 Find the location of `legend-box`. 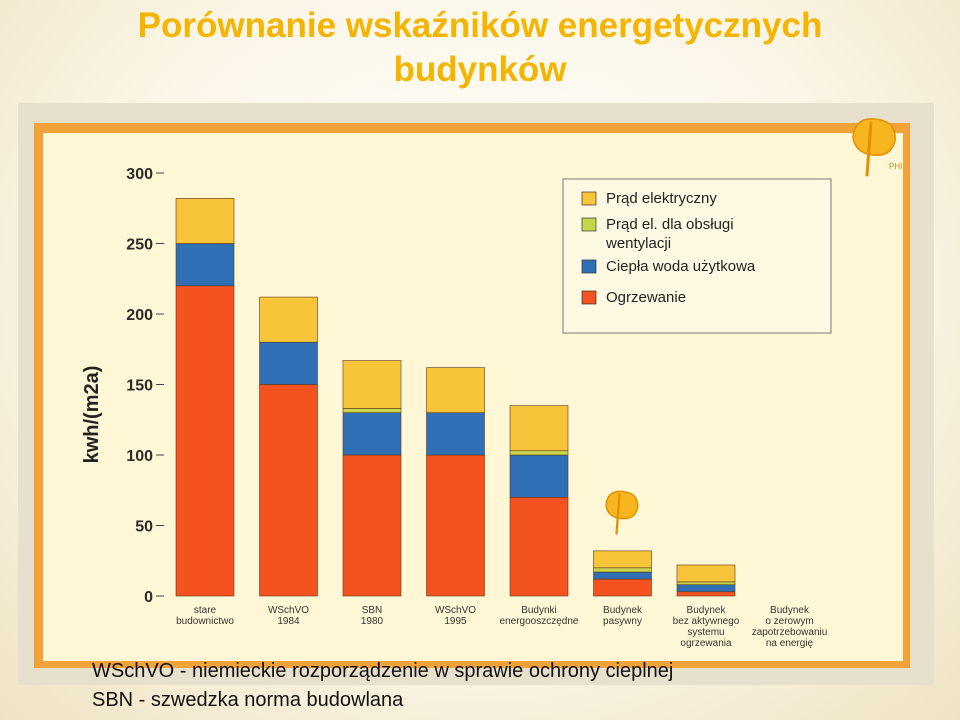

legend-box is located at coordinates (697, 256).